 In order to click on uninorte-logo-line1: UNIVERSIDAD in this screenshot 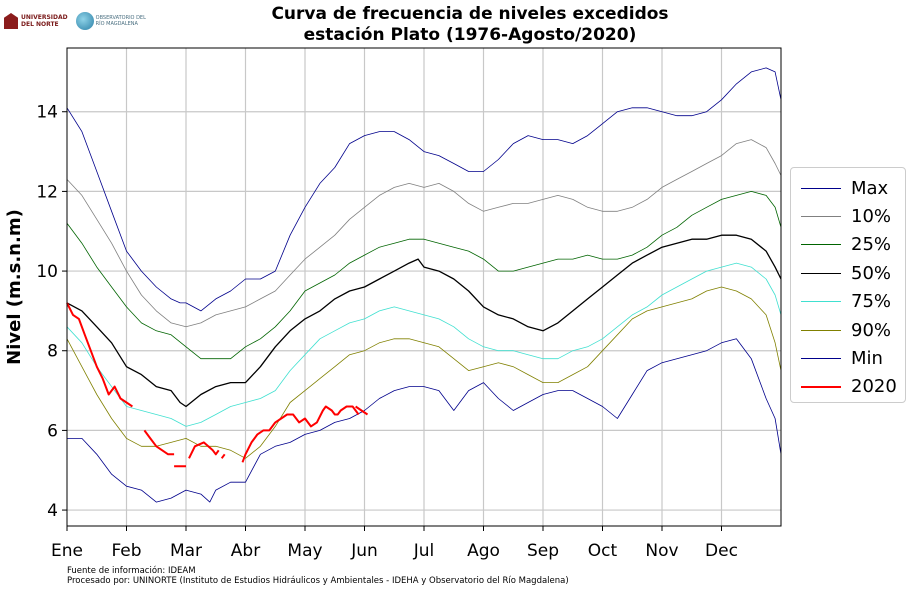, I will do `click(44, 17)`.